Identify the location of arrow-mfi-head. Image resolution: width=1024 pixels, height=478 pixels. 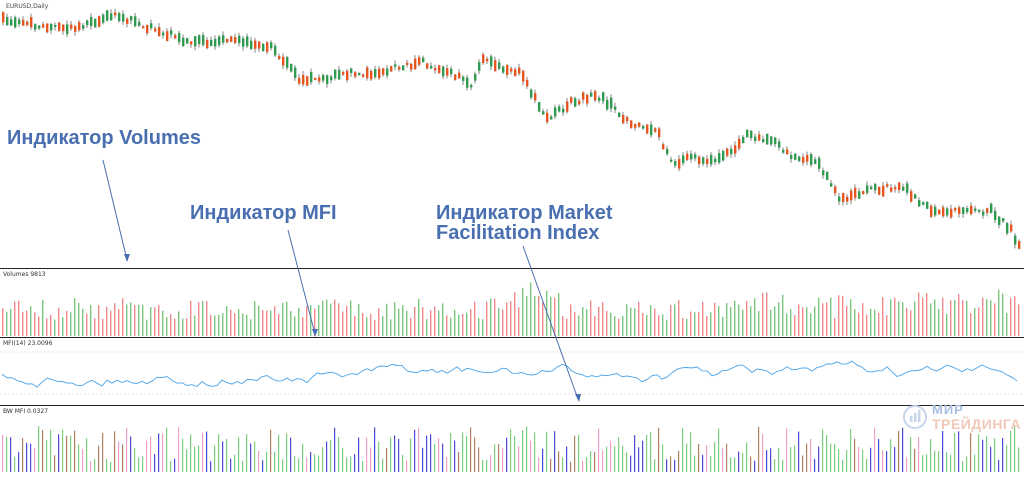
(315, 333).